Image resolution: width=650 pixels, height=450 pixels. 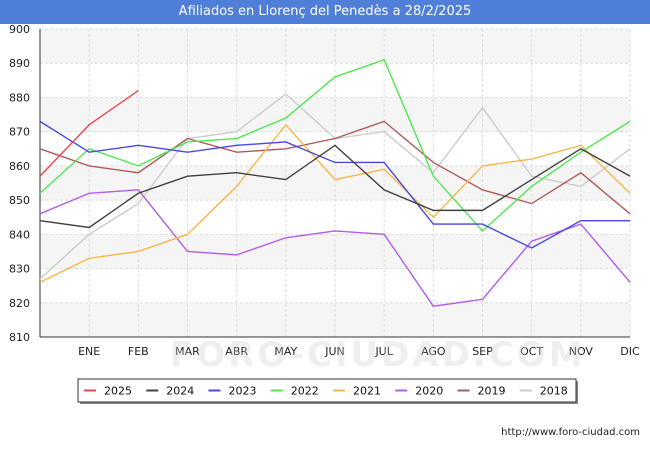 What do you see at coordinates (19, 234) in the screenshot?
I see `y-tick-label: 840` at bounding box center [19, 234].